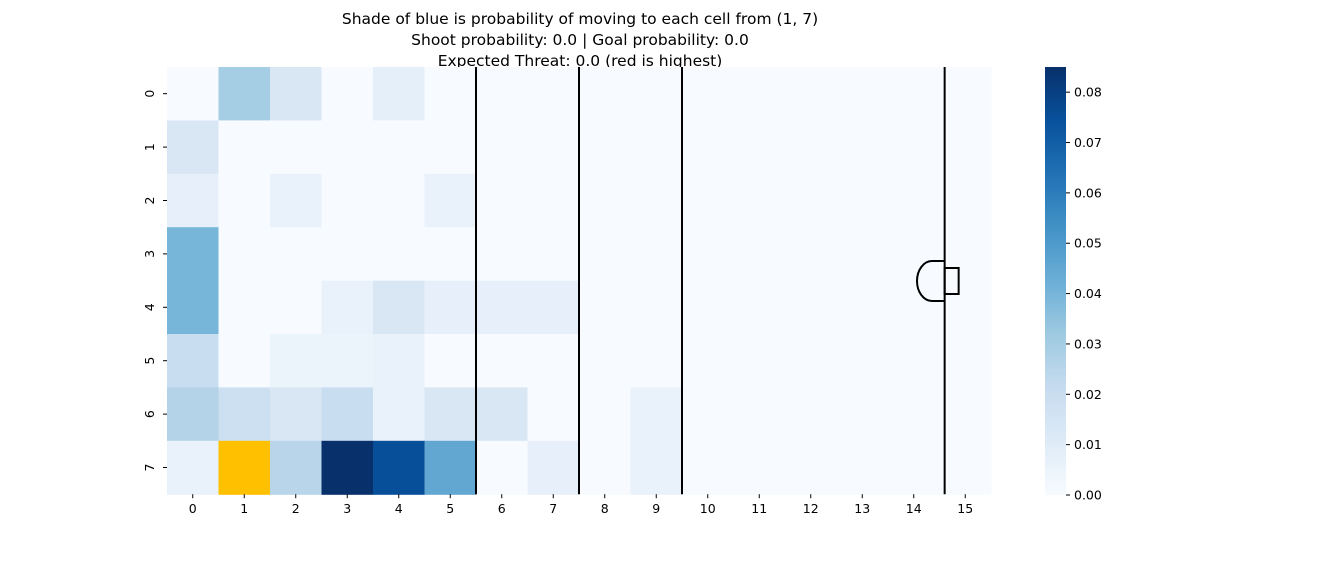 The image size is (1333, 566). Describe the element at coordinates (149, 468) in the screenshot. I see `y-tick-label: 7` at that location.